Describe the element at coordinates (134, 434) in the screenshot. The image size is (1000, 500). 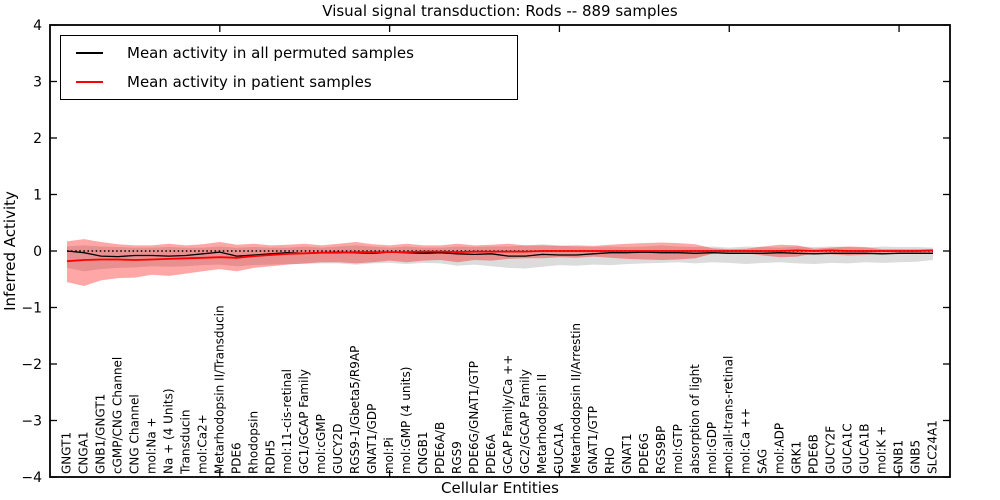
I see `category-label: CNG Channel` at that location.